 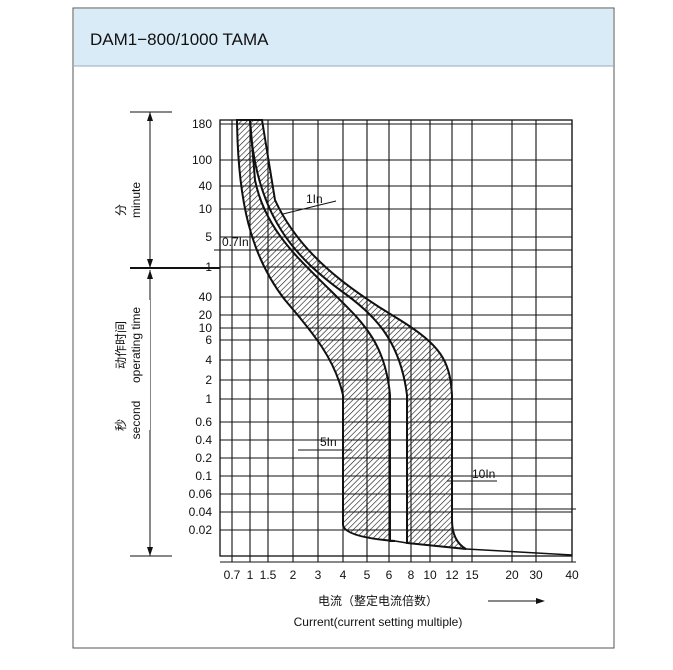 What do you see at coordinates (572, 575) in the screenshot?
I see `x-tick-label: 40` at bounding box center [572, 575].